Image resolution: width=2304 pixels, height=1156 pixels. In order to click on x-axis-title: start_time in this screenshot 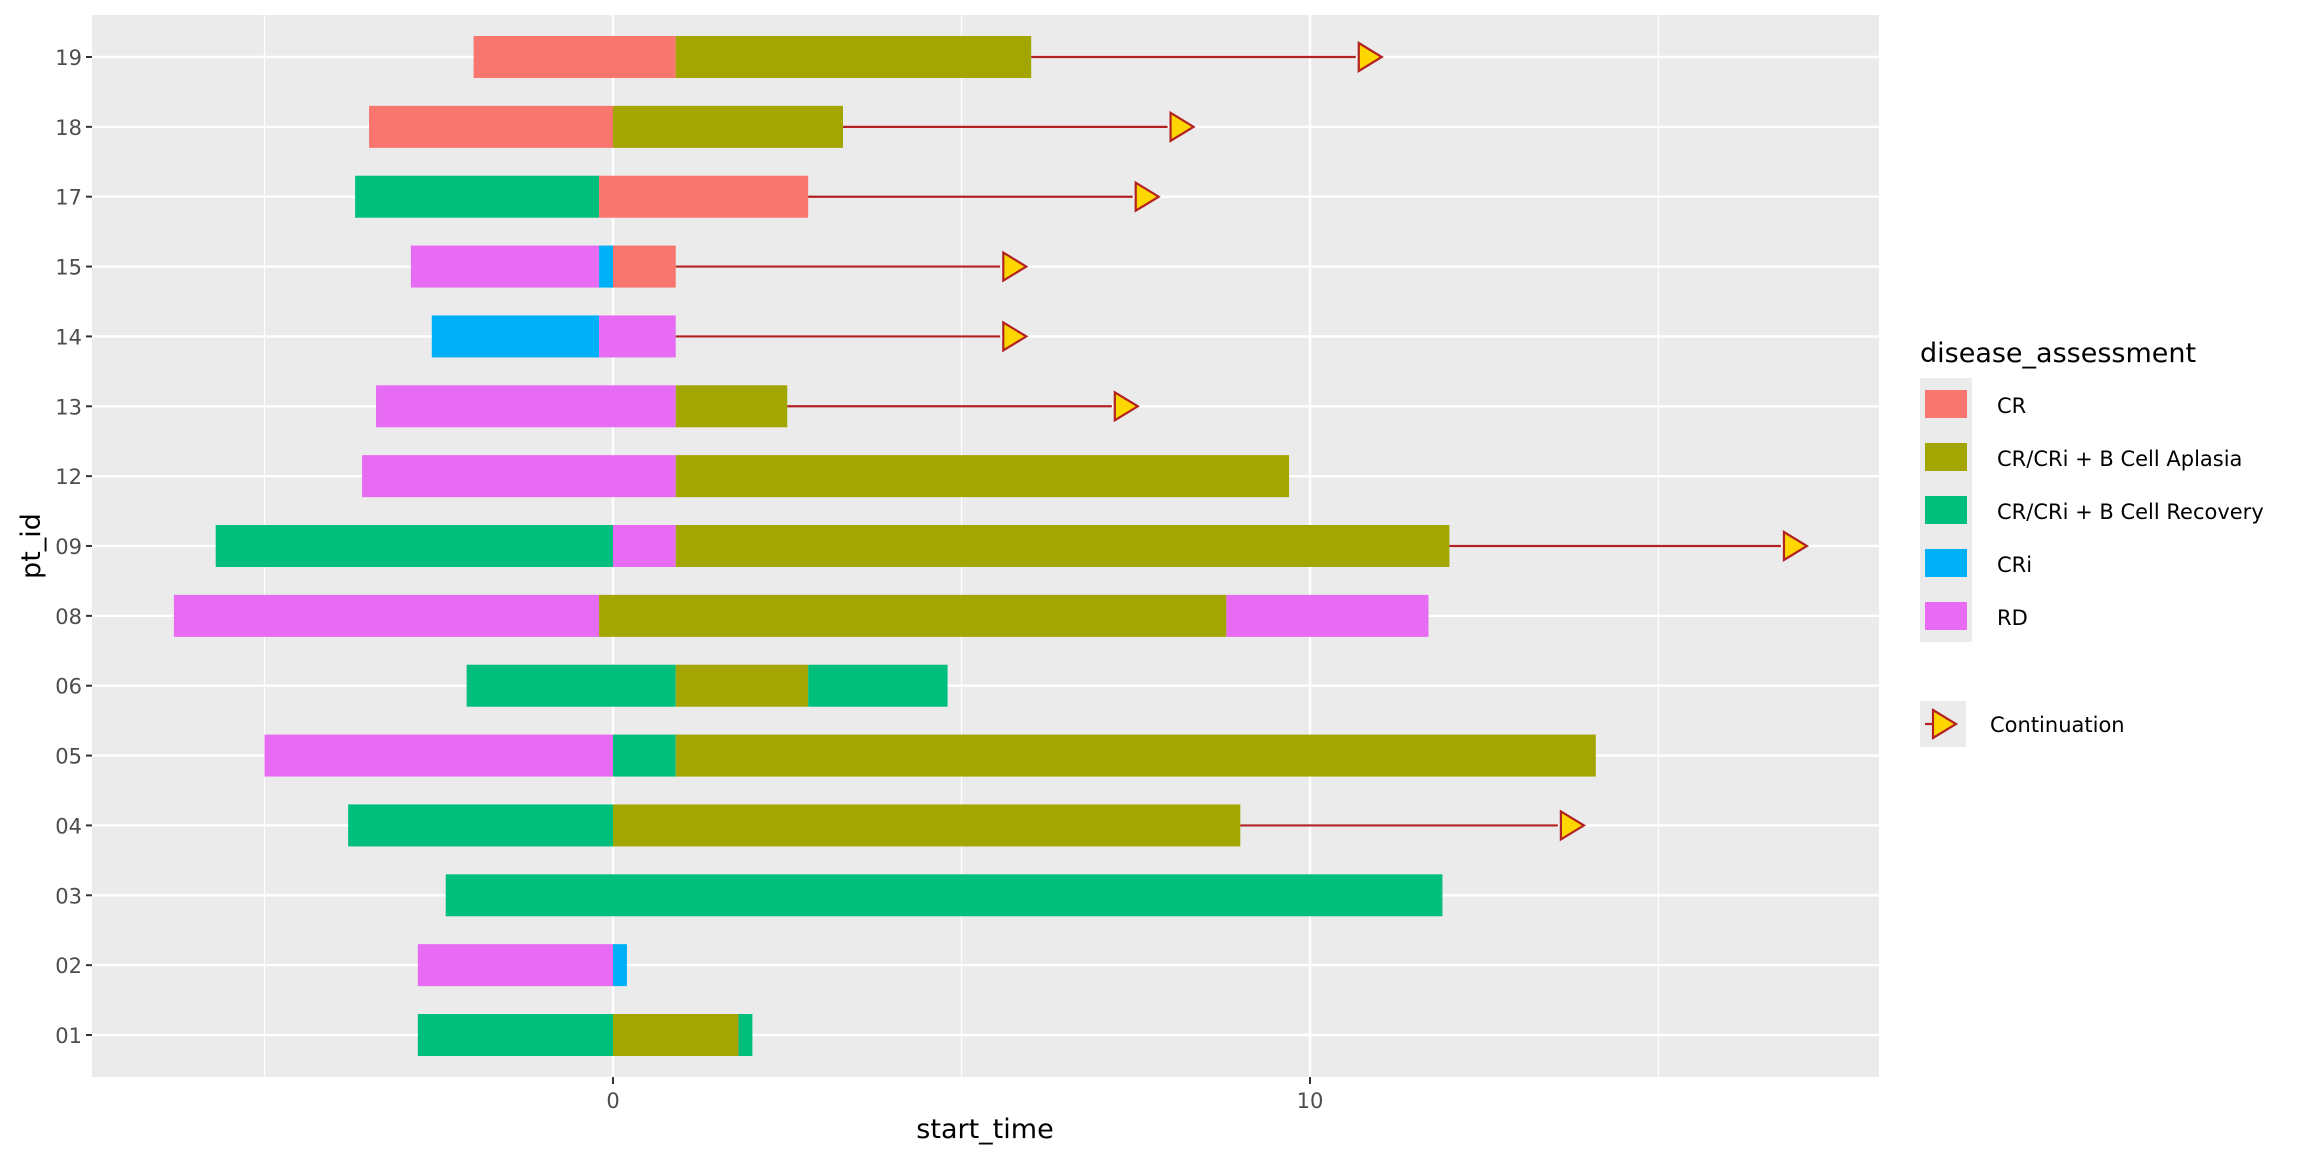, I will do `click(984, 1129)`.